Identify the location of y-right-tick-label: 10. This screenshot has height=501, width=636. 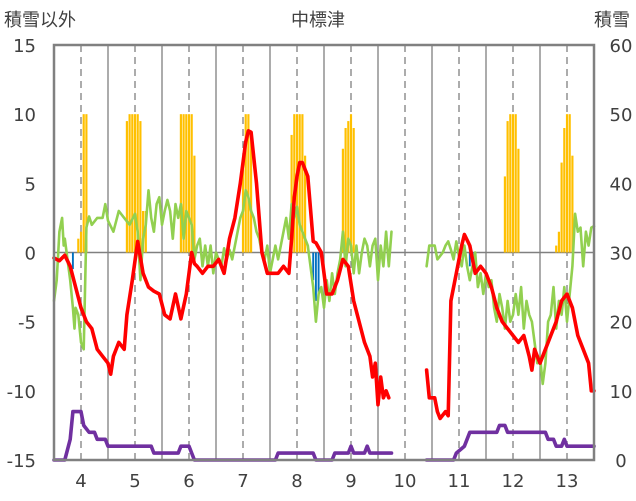
(621, 392).